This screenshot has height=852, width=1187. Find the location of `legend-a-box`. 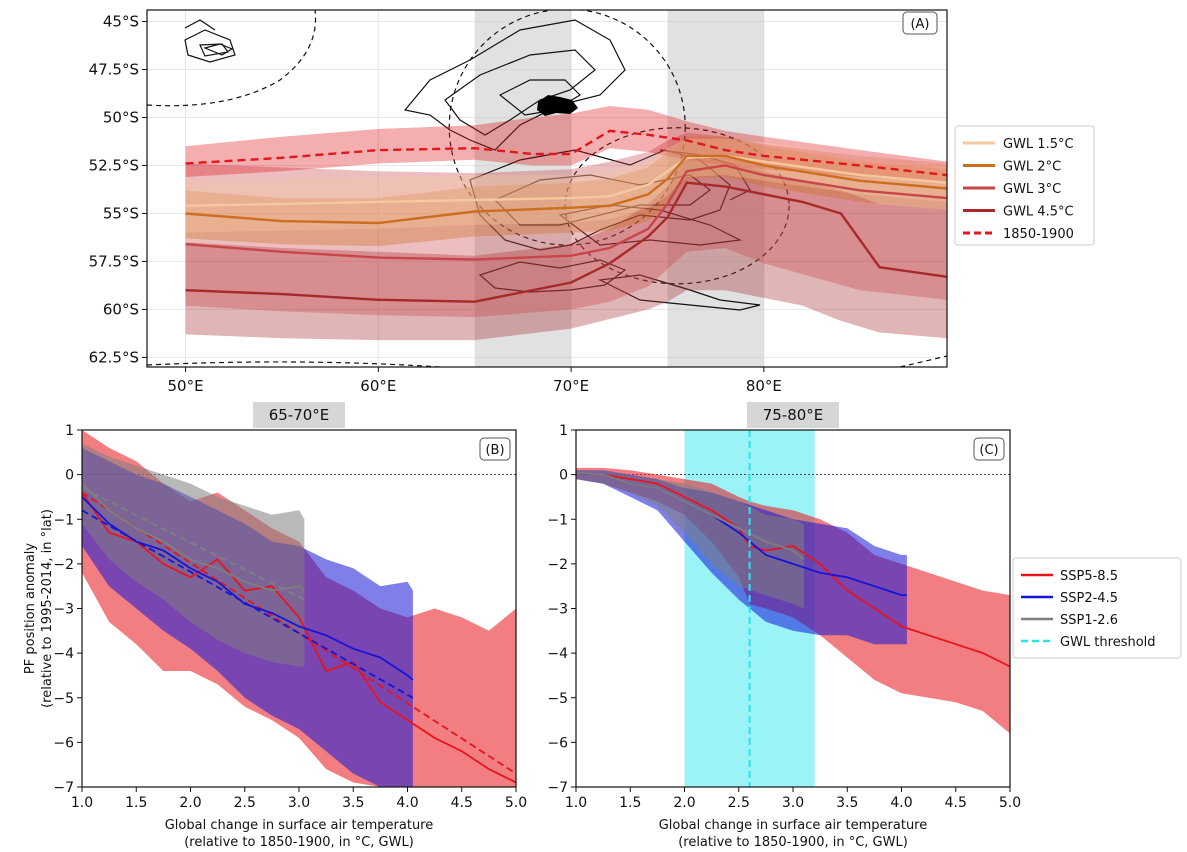

legend-a-box is located at coordinates (1024, 185).